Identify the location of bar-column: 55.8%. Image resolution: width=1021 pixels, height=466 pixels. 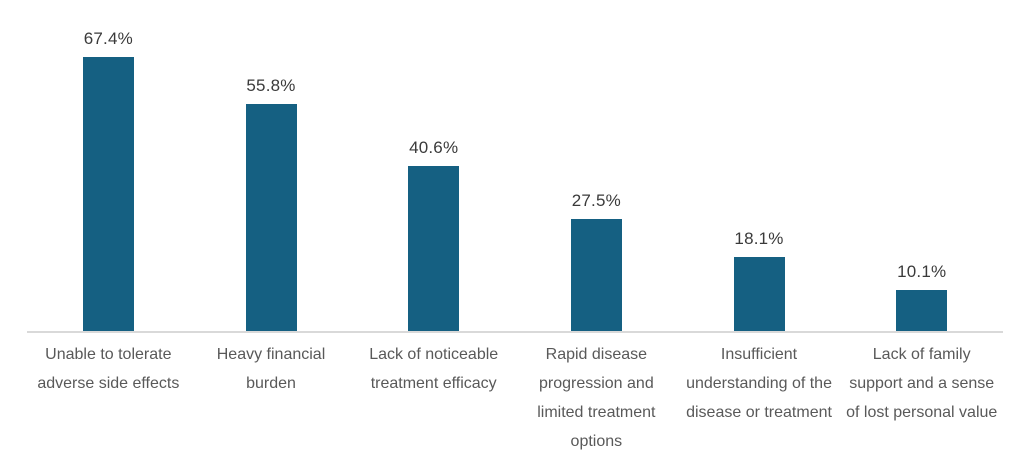
(271, 165).